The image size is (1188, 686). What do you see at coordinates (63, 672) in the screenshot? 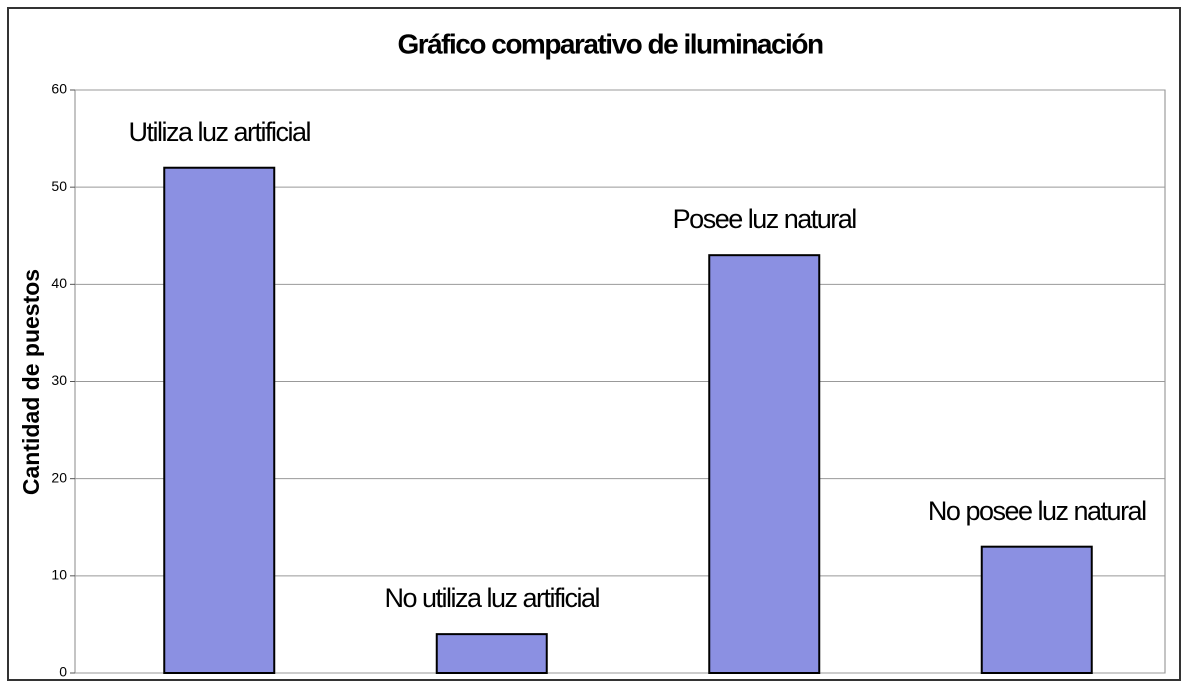
I see `y-tick-label: 0` at bounding box center [63, 672].